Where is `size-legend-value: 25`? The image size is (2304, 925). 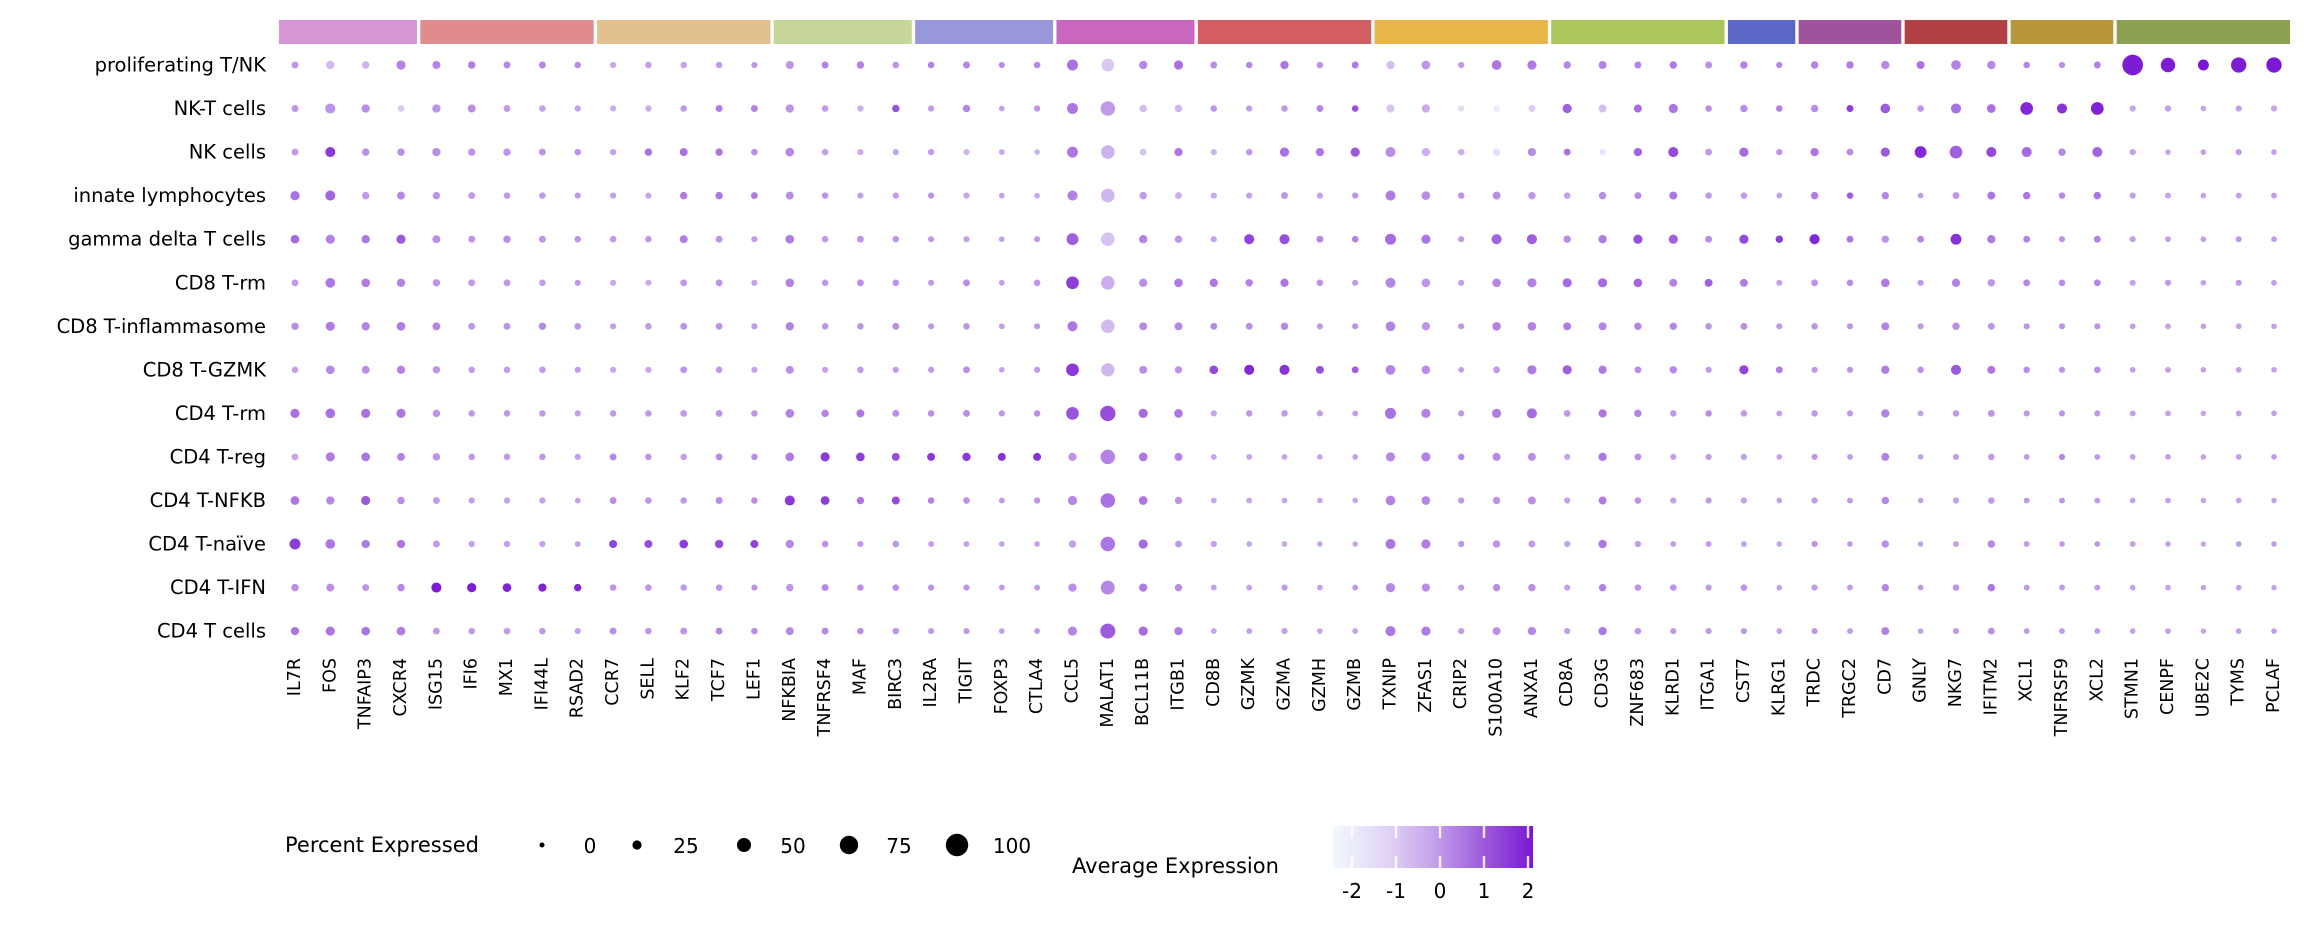
size-legend-value: 25 is located at coordinates (685, 846).